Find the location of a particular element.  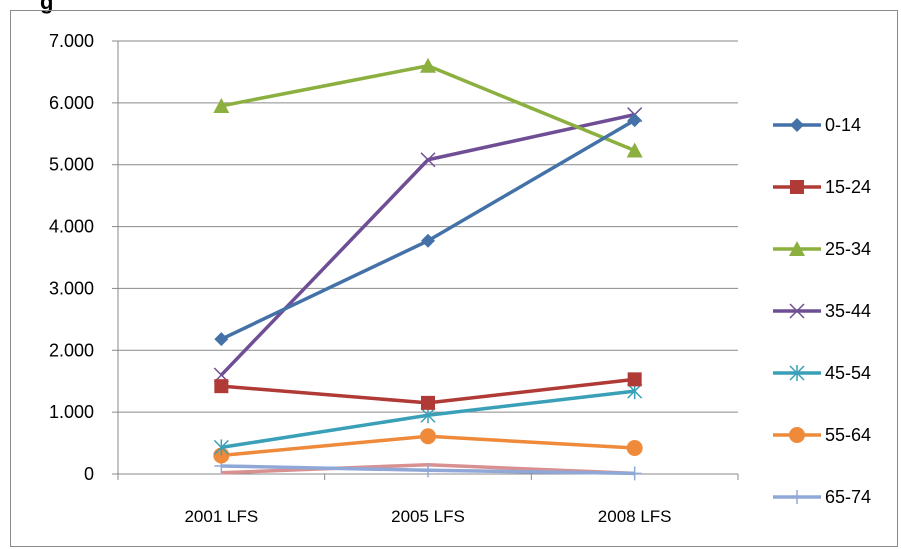

y-tick-label: 2.000 is located at coordinates (71, 350).